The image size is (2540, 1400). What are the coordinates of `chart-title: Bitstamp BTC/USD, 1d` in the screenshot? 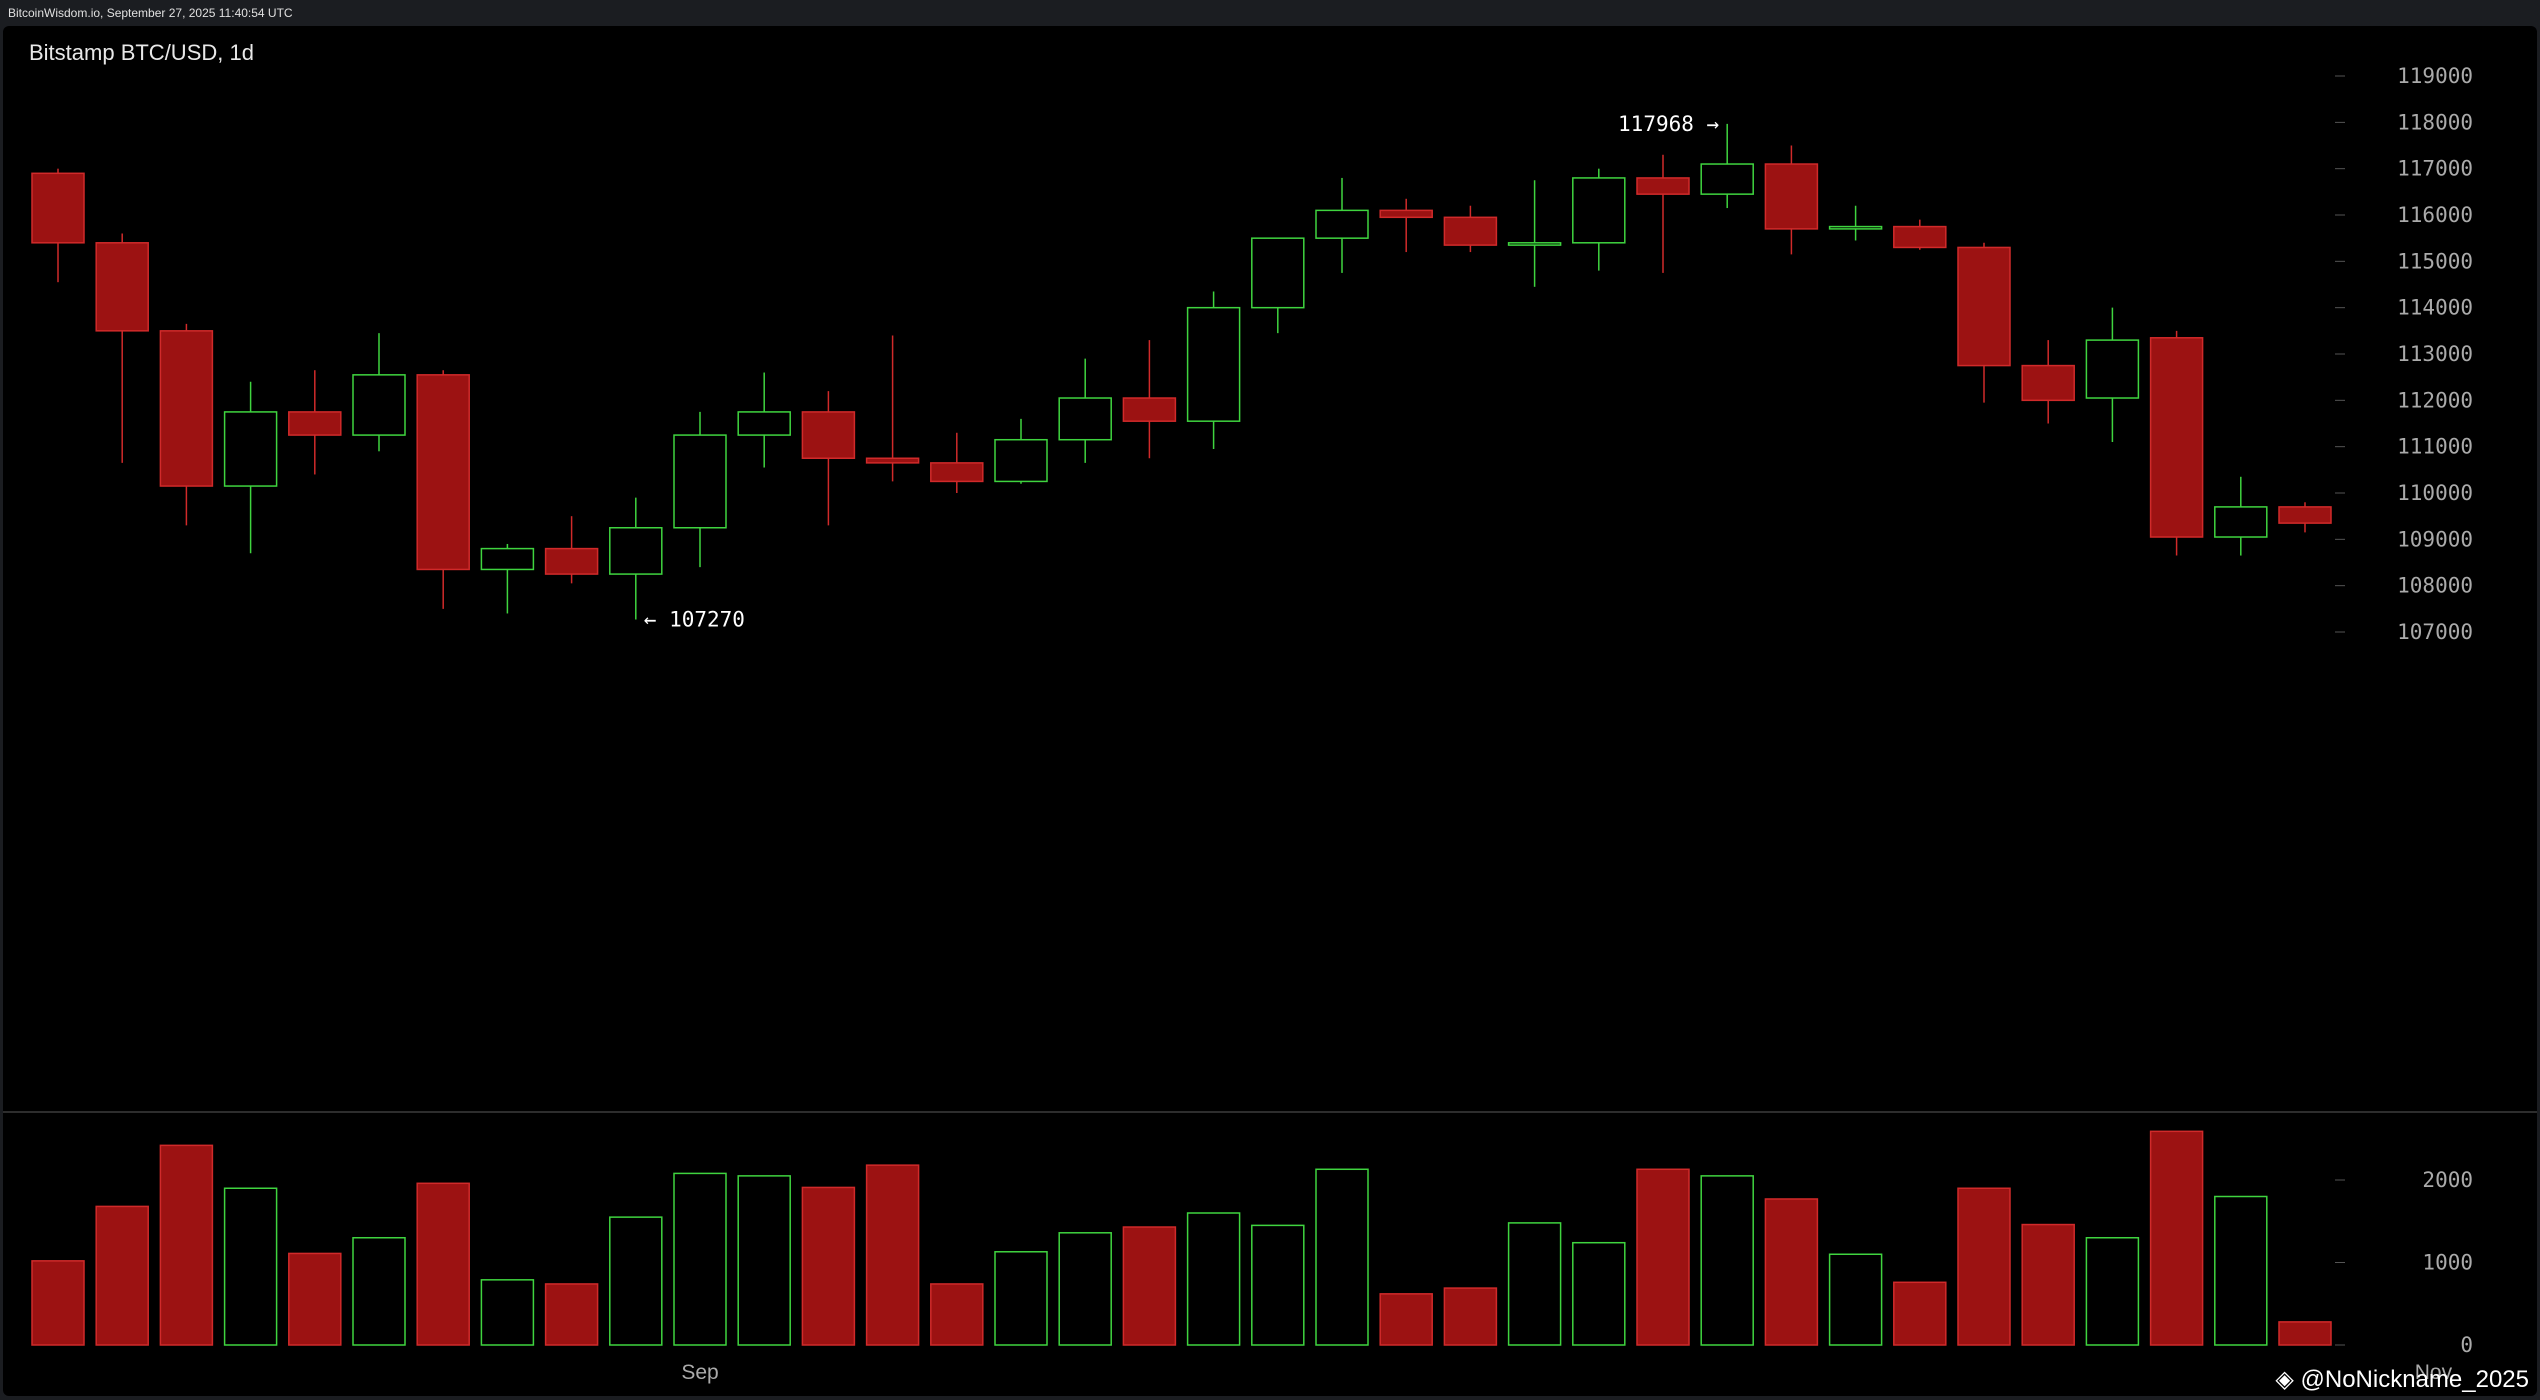 It's located at (141, 52).